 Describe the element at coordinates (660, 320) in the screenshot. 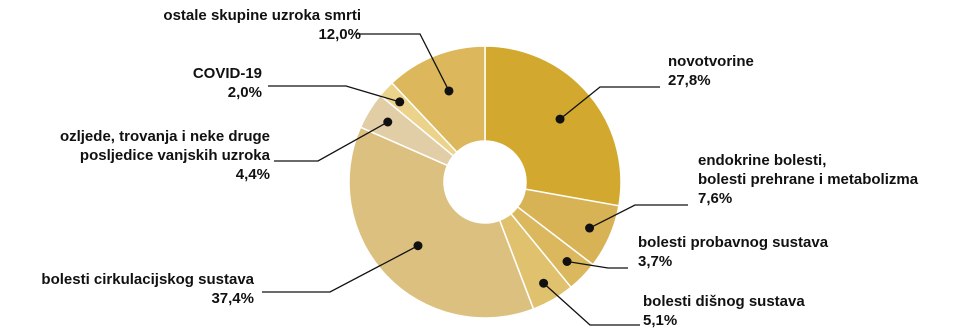

I see `slice-value: 5,1%` at that location.